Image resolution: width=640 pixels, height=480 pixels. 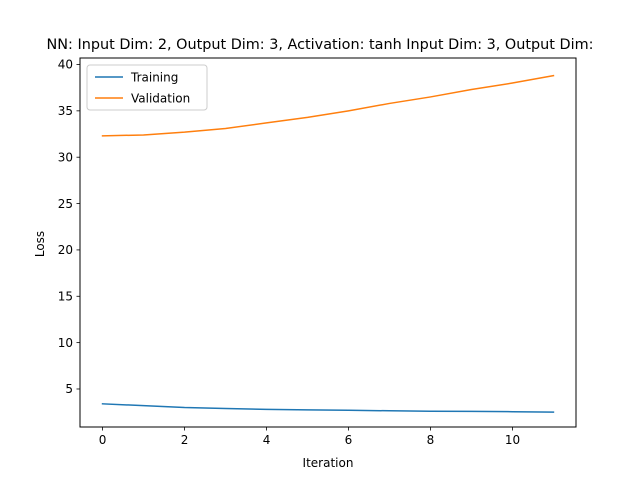 What do you see at coordinates (328, 105) in the screenshot?
I see `series-line-validation` at bounding box center [328, 105].